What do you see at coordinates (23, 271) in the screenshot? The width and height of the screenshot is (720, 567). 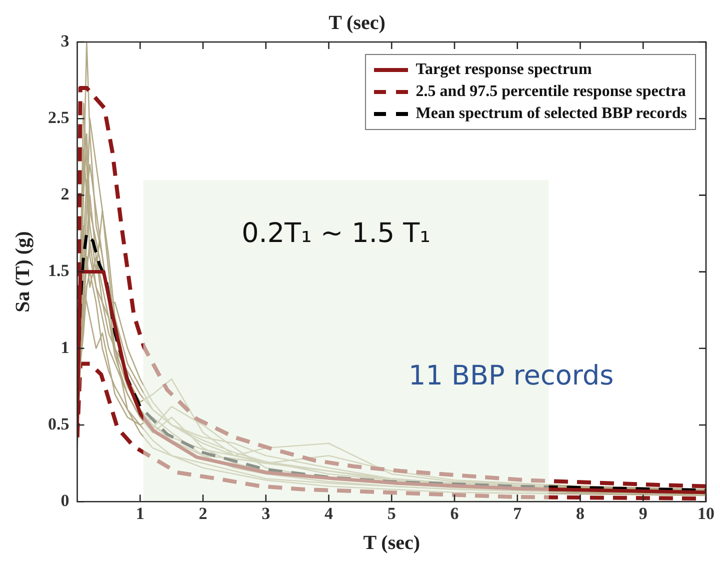 I see `y-axis-title: Sa (T) (g)` at bounding box center [23, 271].